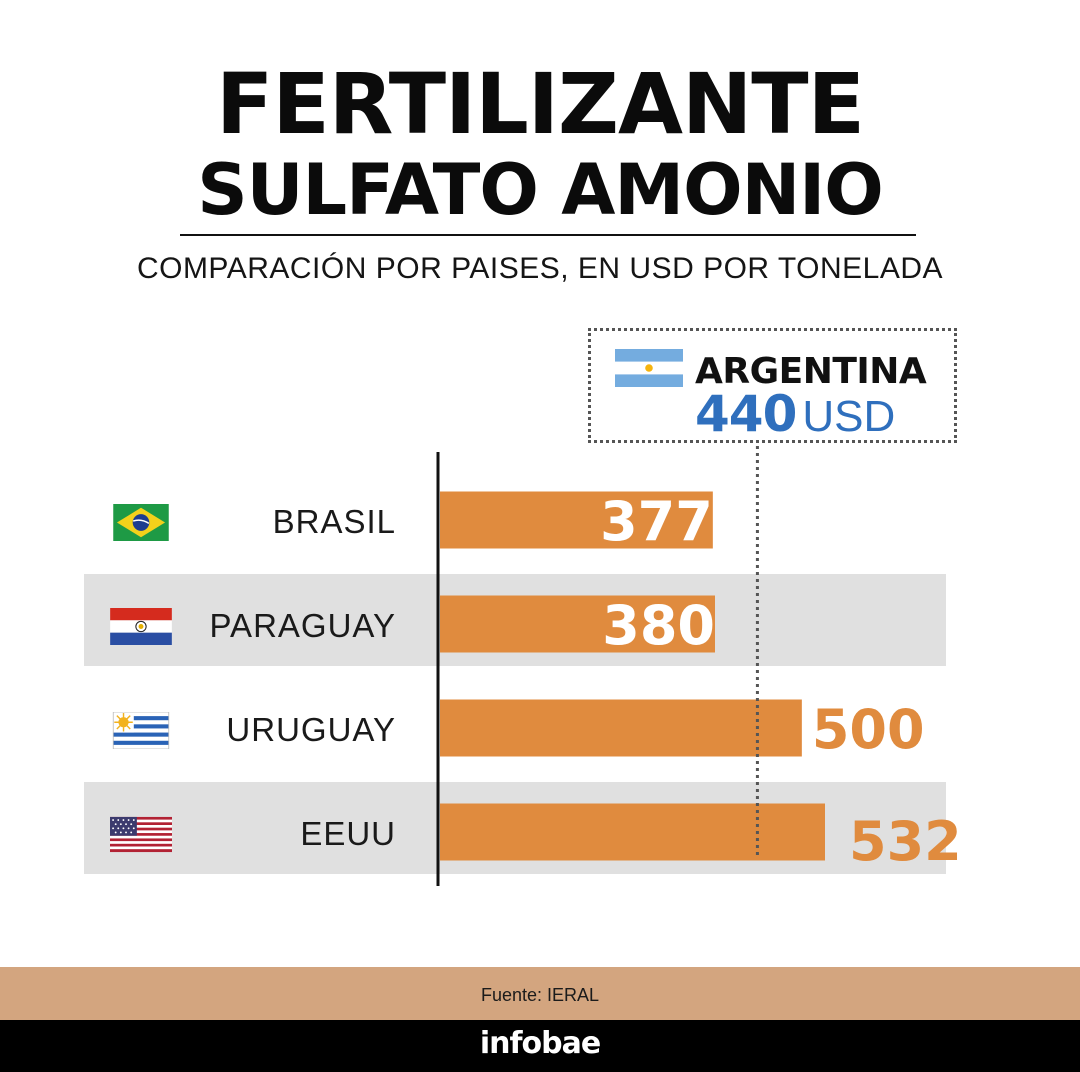  What do you see at coordinates (849, 416) in the screenshot?
I see `reference-unit: USD` at bounding box center [849, 416].